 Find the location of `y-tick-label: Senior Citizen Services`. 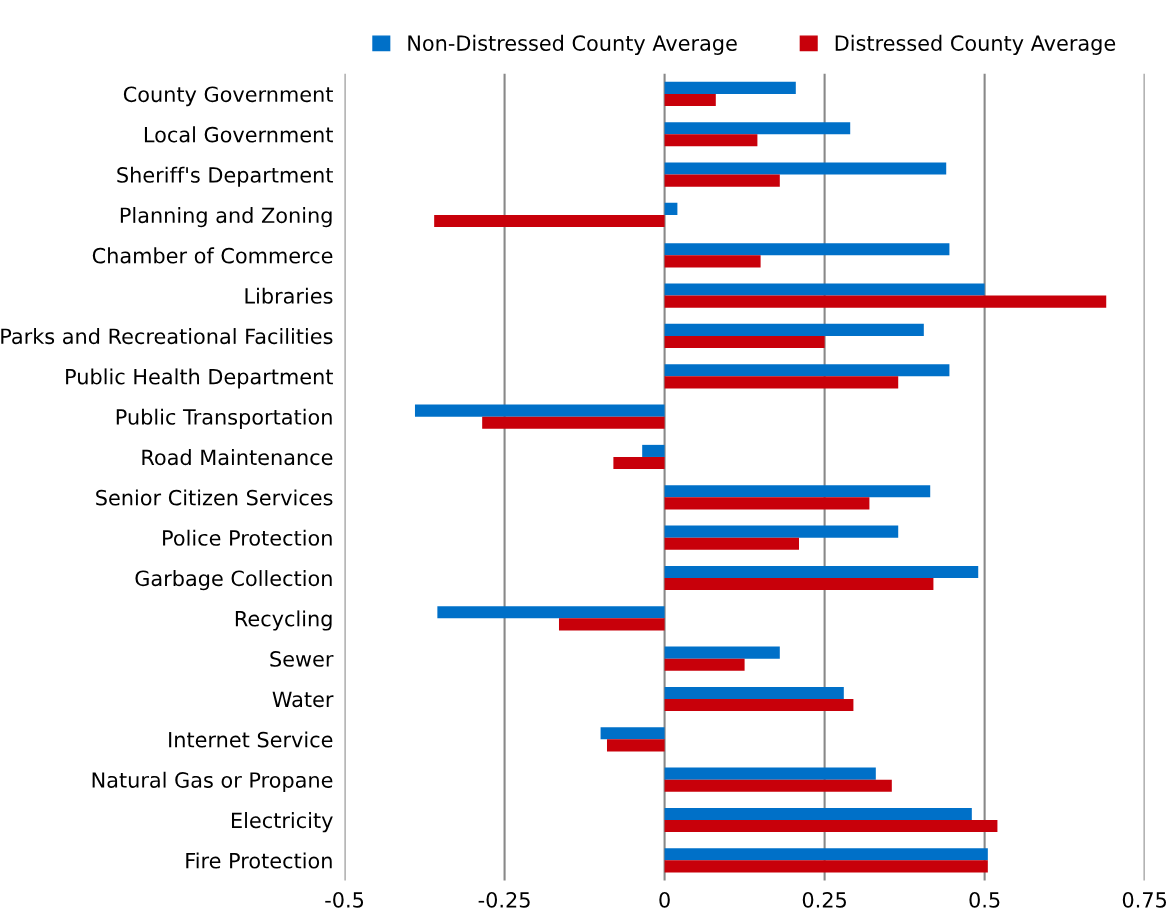

y-tick-label: Senior Citizen Services is located at coordinates (214, 497).